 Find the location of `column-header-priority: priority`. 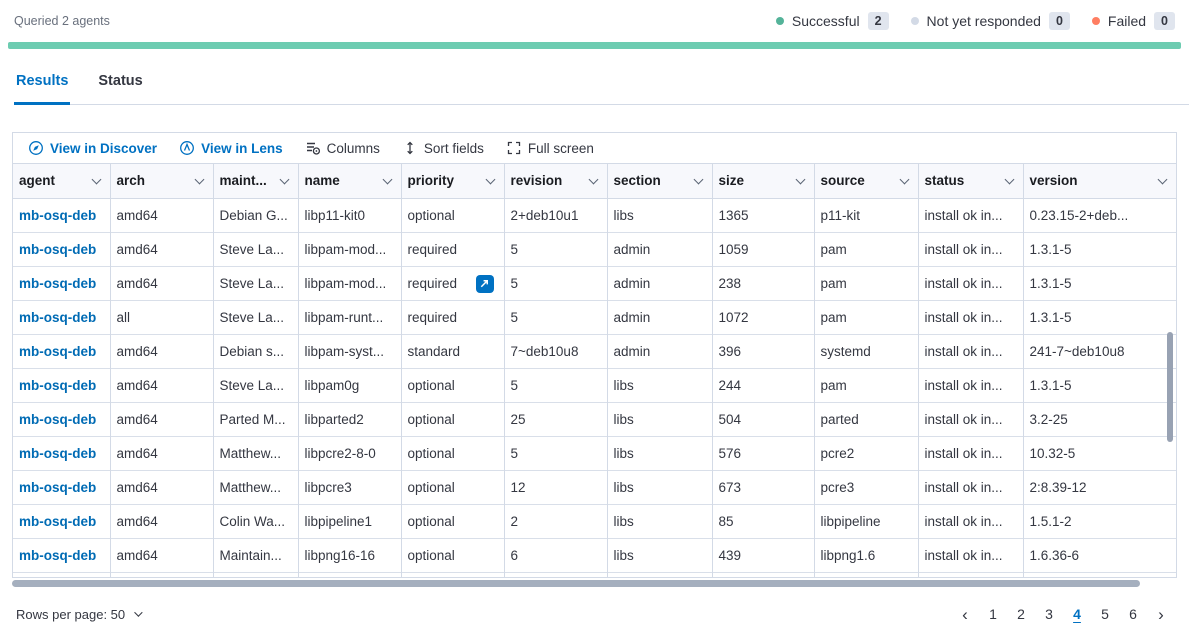

column-header-priority: priority is located at coordinates (453, 181).